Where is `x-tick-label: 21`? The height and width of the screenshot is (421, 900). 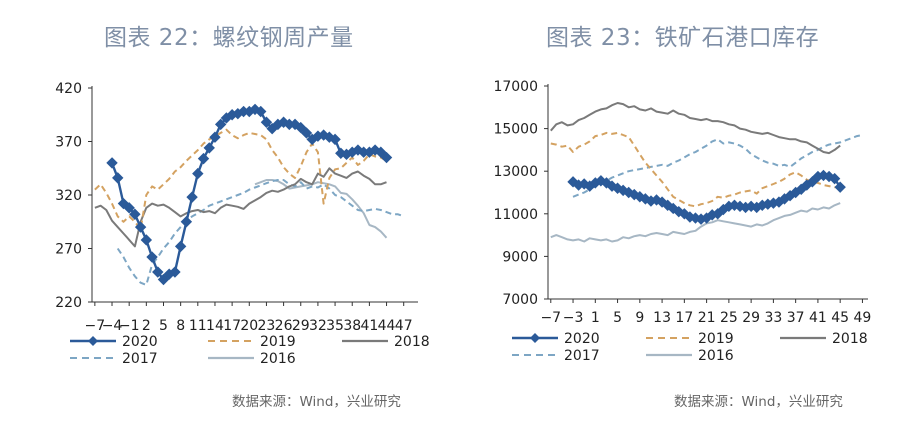 x-tick-label: 21 is located at coordinates (707, 318).